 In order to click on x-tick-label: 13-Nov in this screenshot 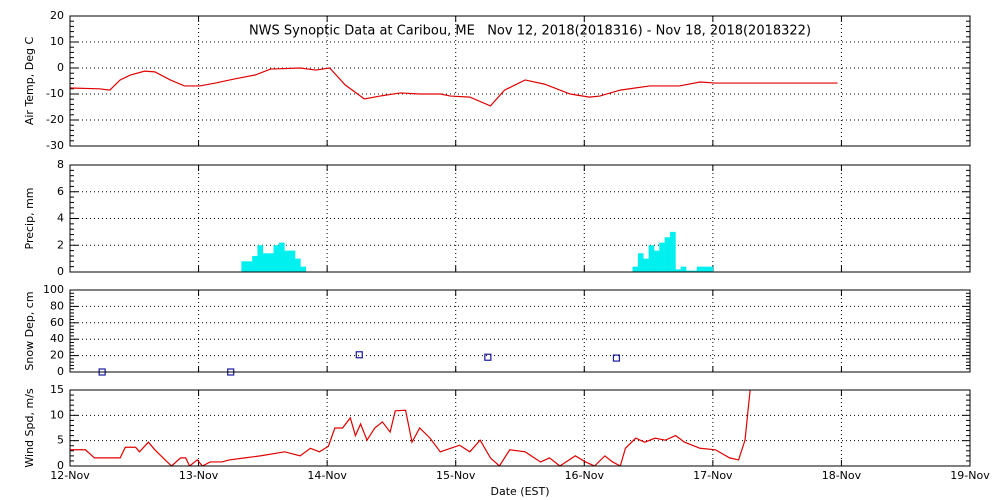, I will do `click(199, 475)`.